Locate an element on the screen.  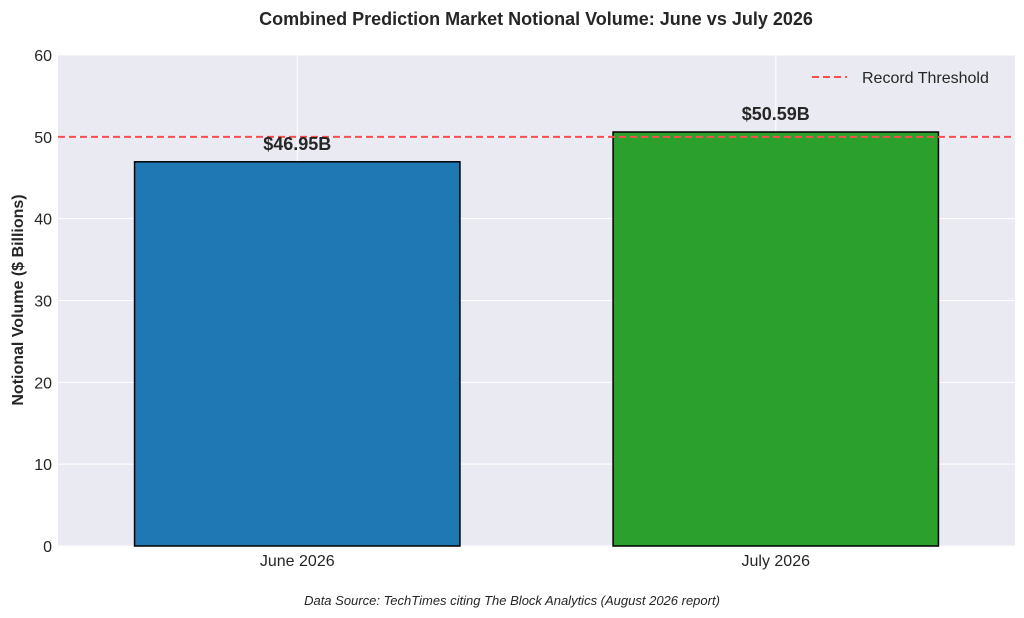
y-axis-label: Notional Volume ($ Billions) is located at coordinates (18, 299).